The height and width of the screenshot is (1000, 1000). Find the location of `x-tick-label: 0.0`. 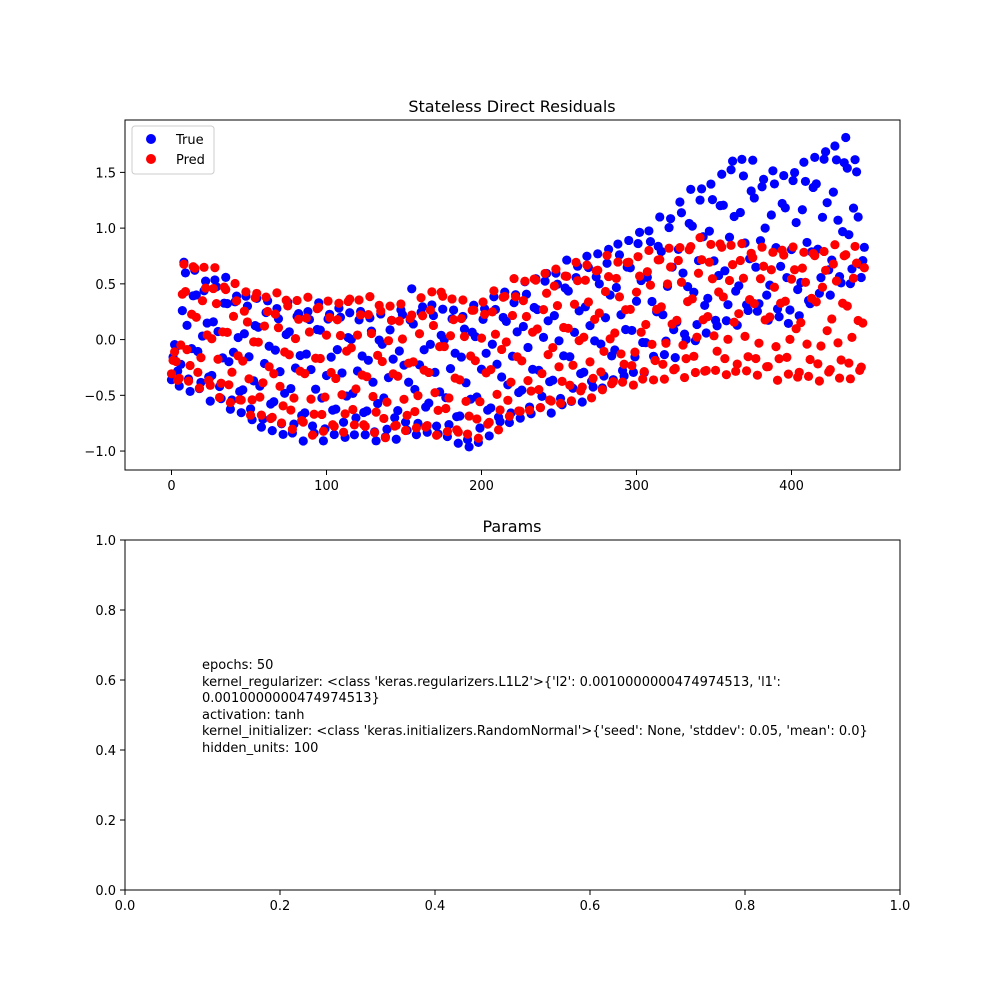

x-tick-label: 0.0 is located at coordinates (125, 906).